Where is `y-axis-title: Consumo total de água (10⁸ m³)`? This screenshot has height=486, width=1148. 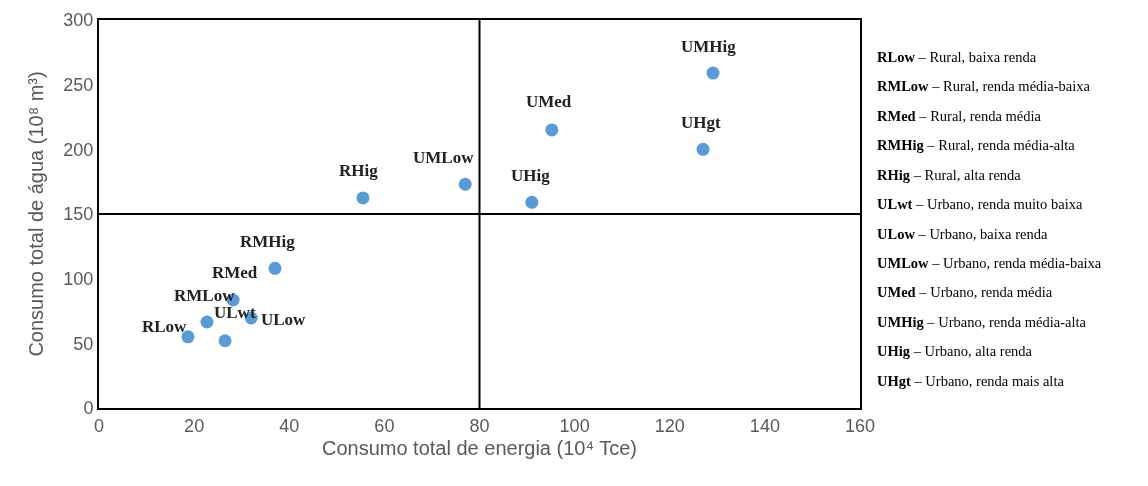 y-axis-title: Consumo total de água (10⁸ m³) is located at coordinates (36, 214).